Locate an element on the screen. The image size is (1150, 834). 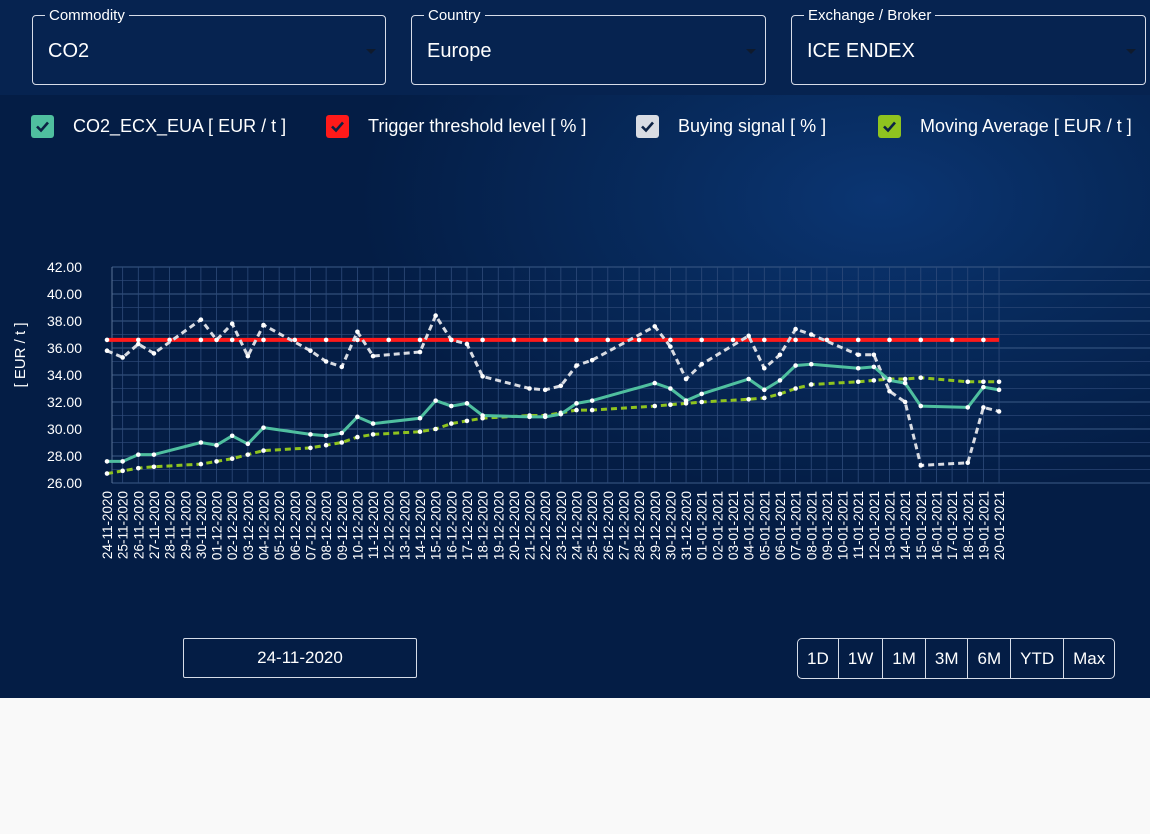
x-tick-label: 19-01-2021 is located at coordinates (983, 525).